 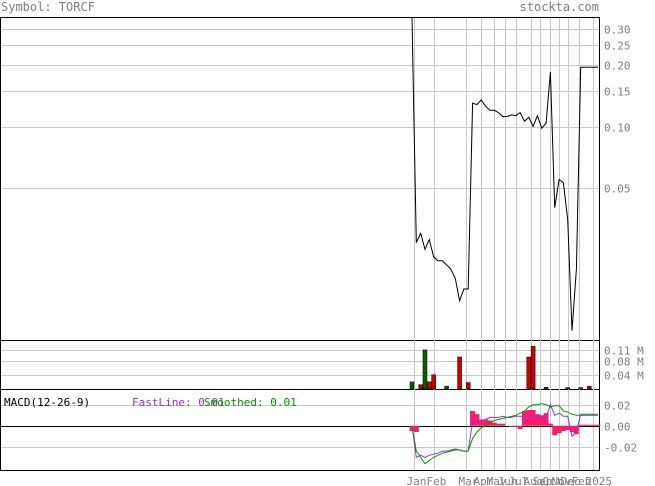 What do you see at coordinates (417, 480) in the screenshot?
I see `x-tick-label: Jan` at bounding box center [417, 480].